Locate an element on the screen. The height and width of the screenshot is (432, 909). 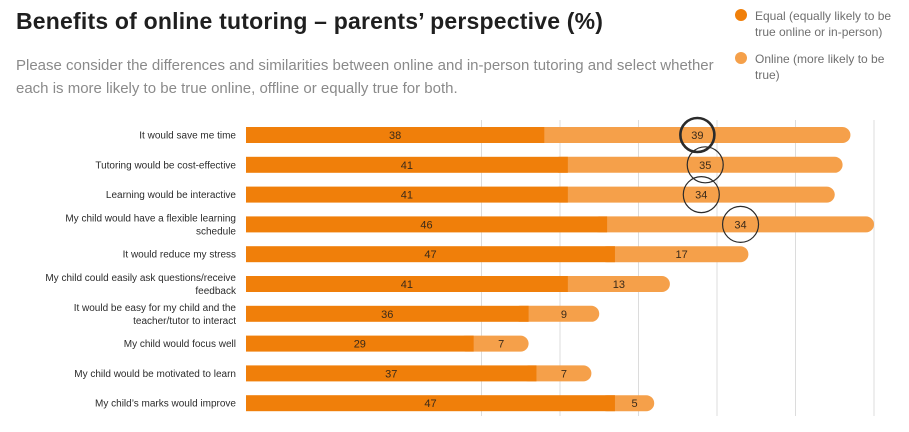
category-label-line: It would be easy for my child and the is located at coordinates (155, 308).